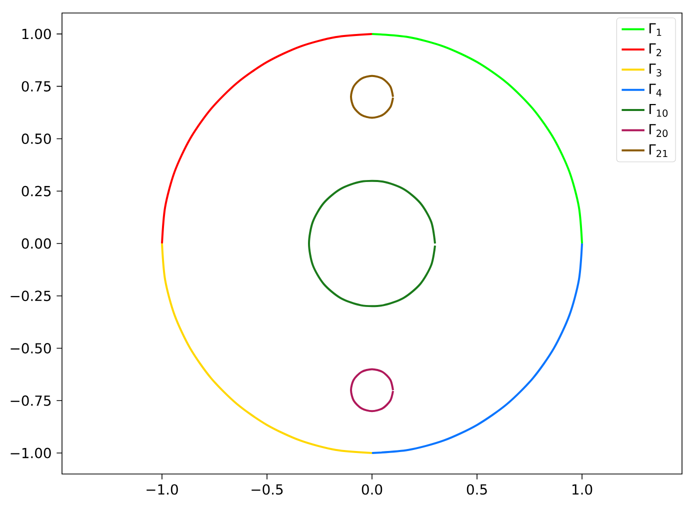 This screenshot has width=695, height=509. I want to click on y-tick-label: 1.00, so click(36, 34).